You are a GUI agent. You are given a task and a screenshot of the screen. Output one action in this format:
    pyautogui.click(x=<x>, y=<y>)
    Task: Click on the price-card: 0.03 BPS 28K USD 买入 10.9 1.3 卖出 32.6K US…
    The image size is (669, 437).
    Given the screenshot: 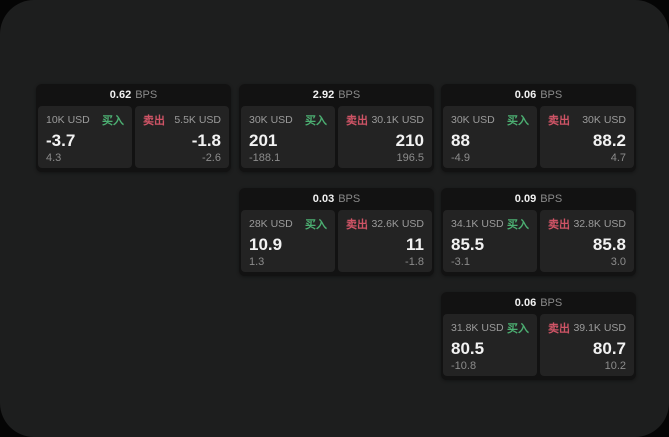 What is the action you would take?
    pyautogui.click(x=336, y=232)
    